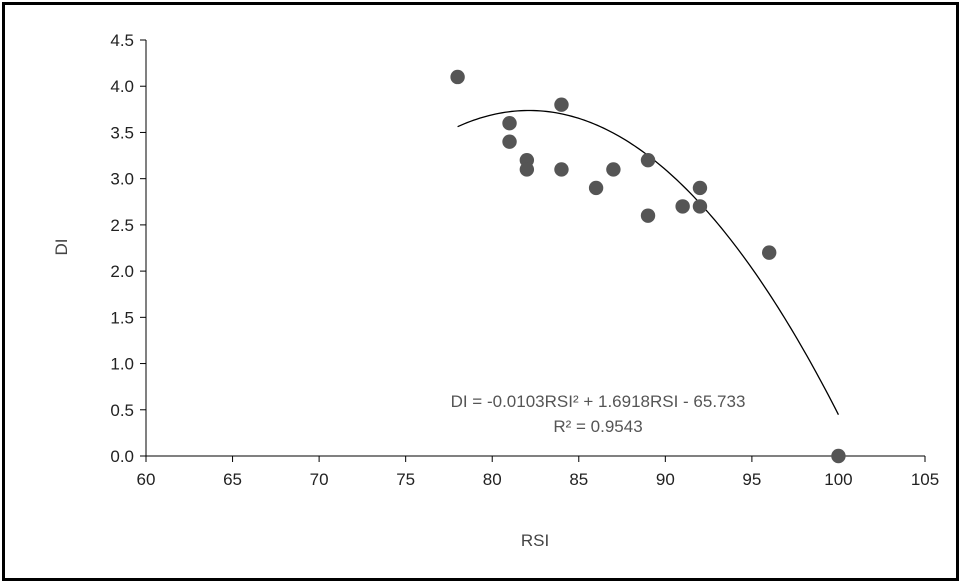 Image resolution: width=961 pixels, height=583 pixels. I want to click on y-tick-label: 4.5, so click(122, 40).